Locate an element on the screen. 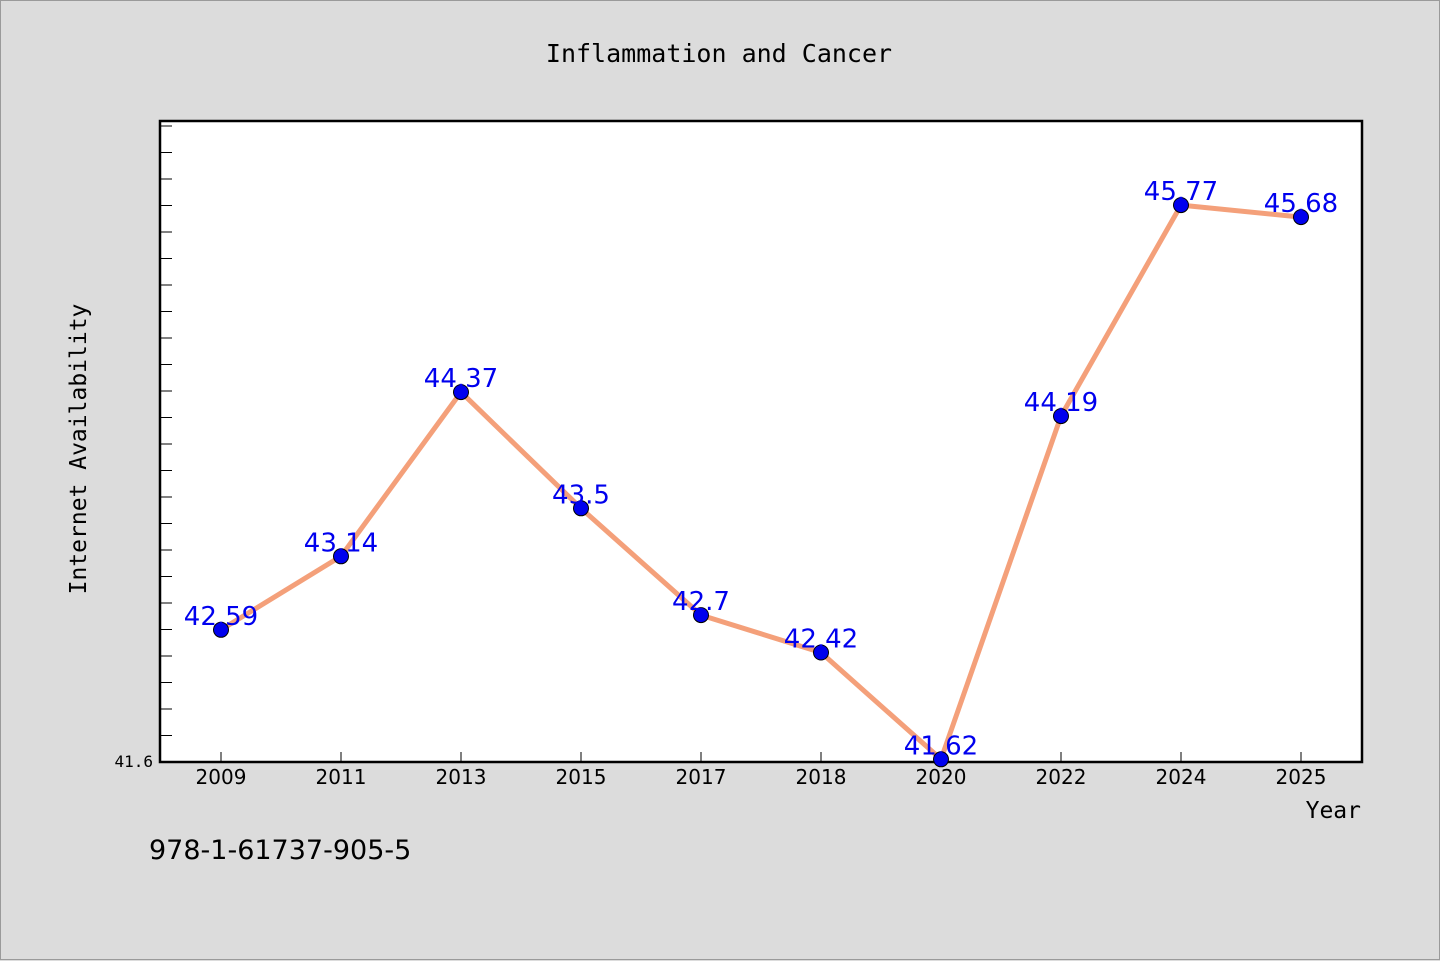 The height and width of the screenshot is (961, 1440). data-label: 43.14 is located at coordinates (341, 543).